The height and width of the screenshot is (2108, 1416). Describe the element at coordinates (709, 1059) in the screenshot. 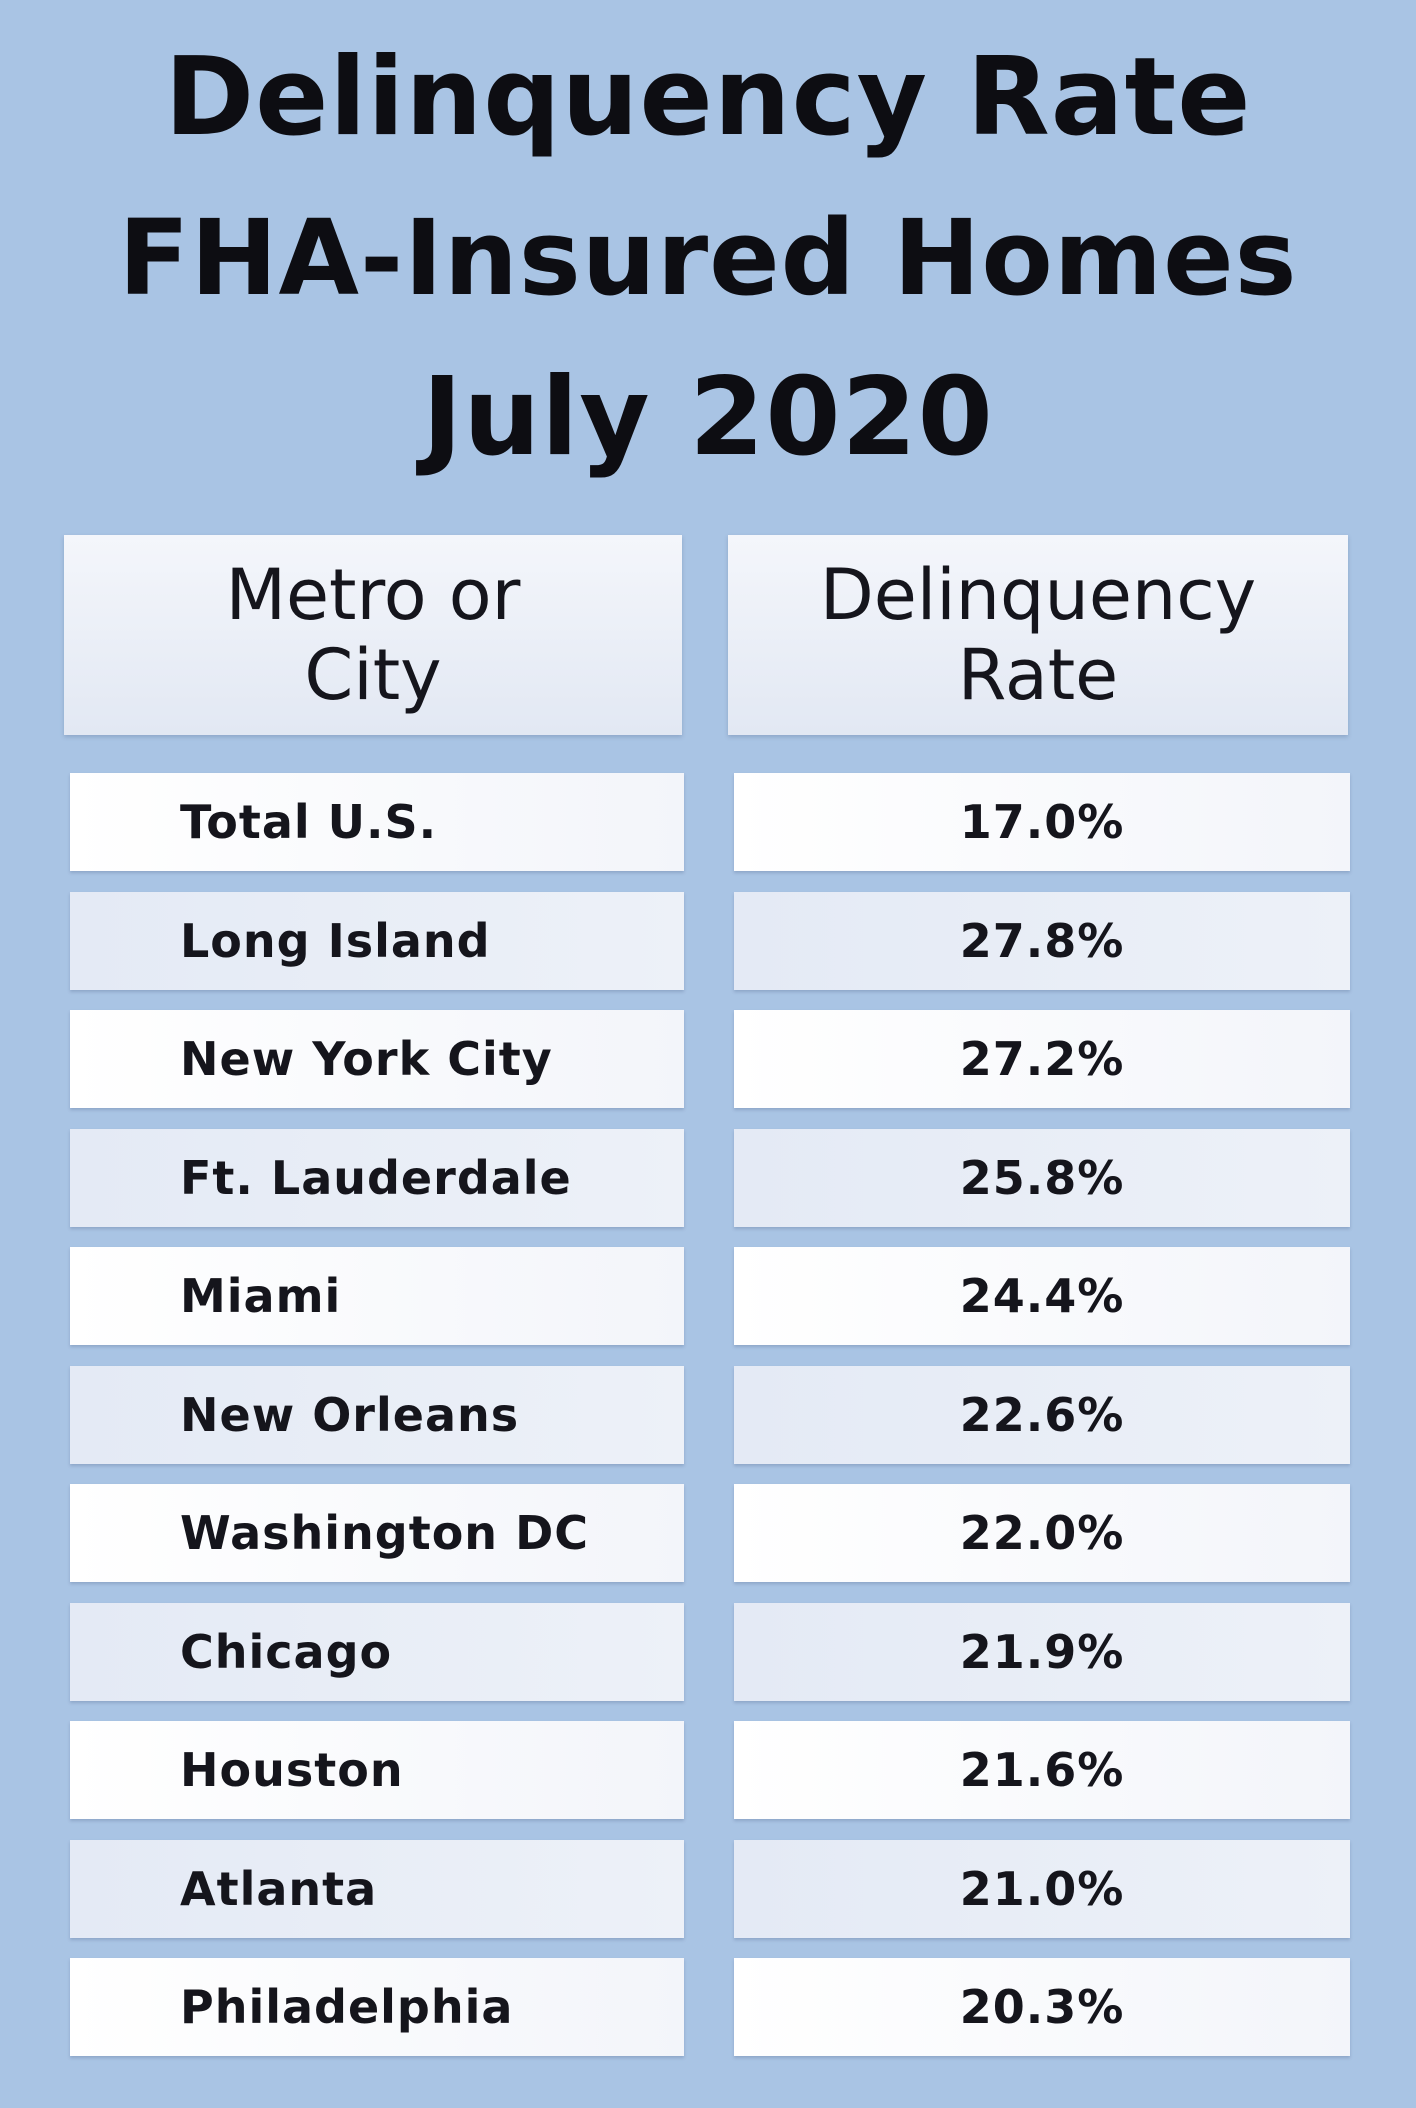

I see `table-row: New York City 27.2%` at that location.